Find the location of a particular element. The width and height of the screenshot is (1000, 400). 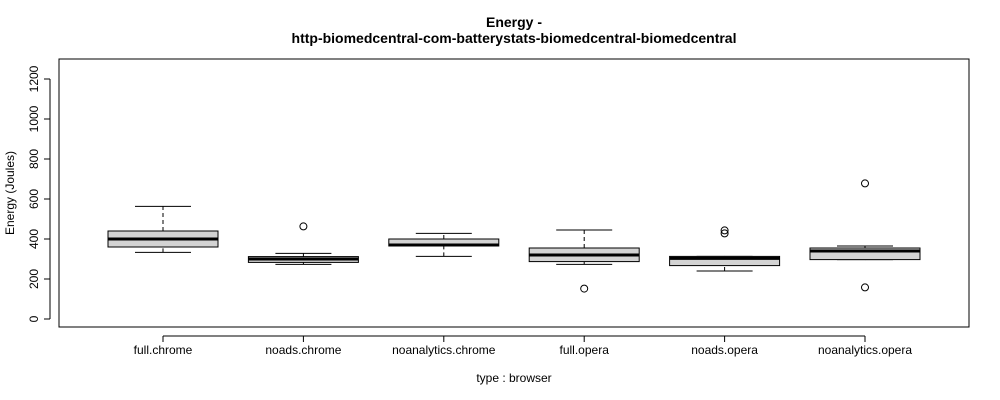

chart-title: Energy - is located at coordinates (514, 22).